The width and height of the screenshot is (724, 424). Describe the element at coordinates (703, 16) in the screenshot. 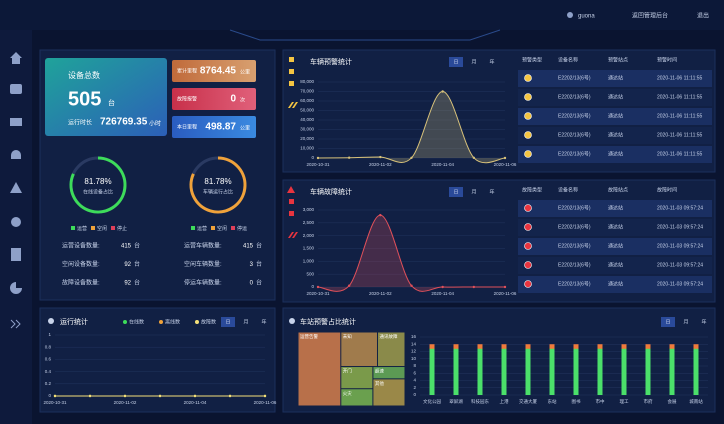

I see `logout-link: 退出` at that location.